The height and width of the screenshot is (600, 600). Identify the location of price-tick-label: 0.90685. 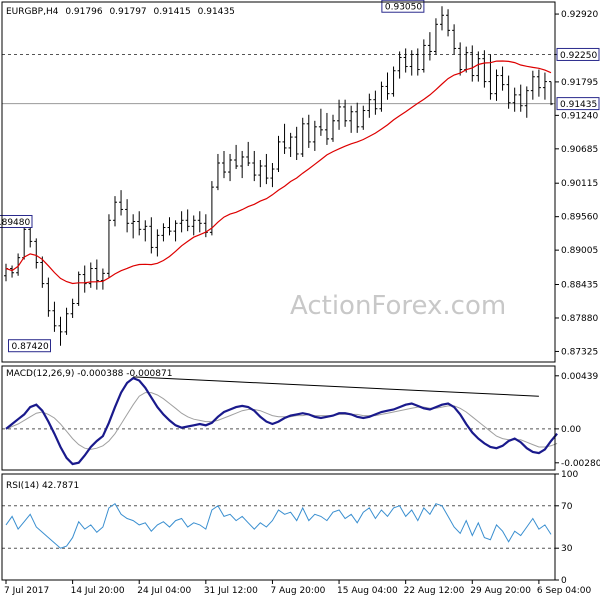
(579, 150).